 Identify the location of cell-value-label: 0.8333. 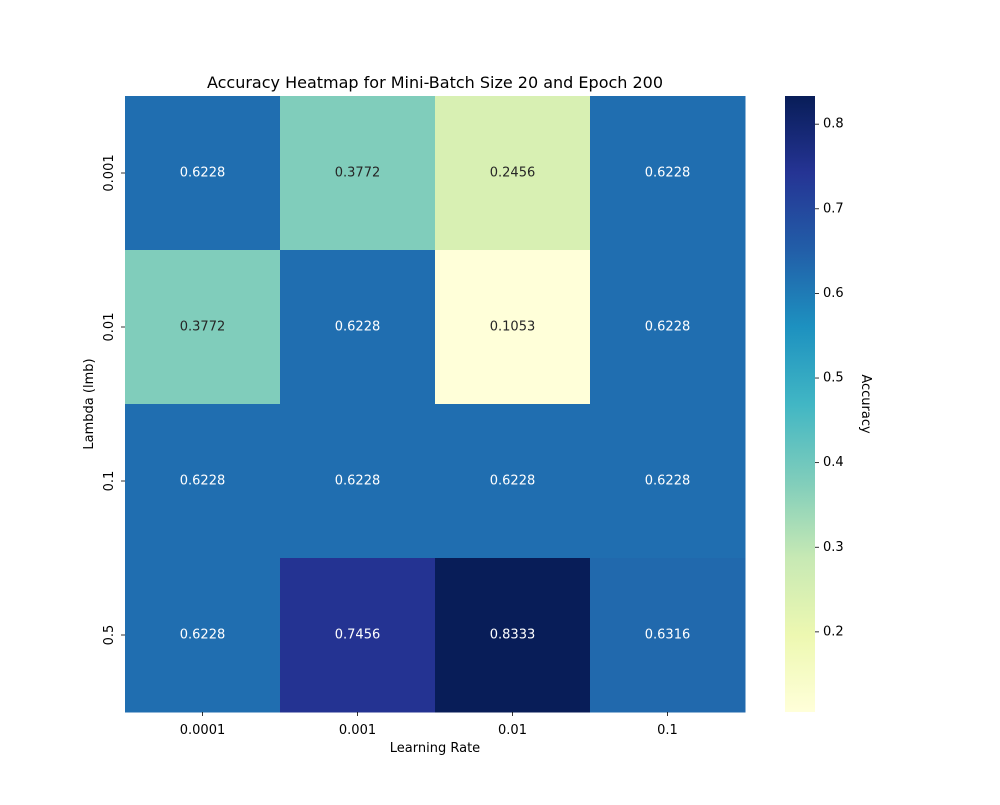
(513, 635).